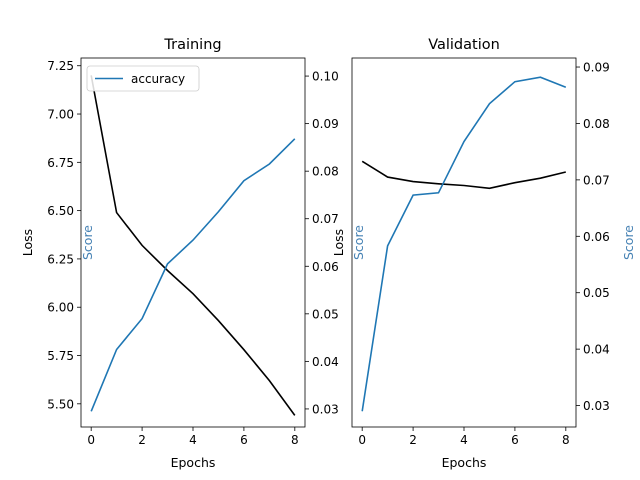 This screenshot has height=480, width=640. What do you see at coordinates (158, 79) in the screenshot?
I see `legend-label: accuracy` at bounding box center [158, 79].